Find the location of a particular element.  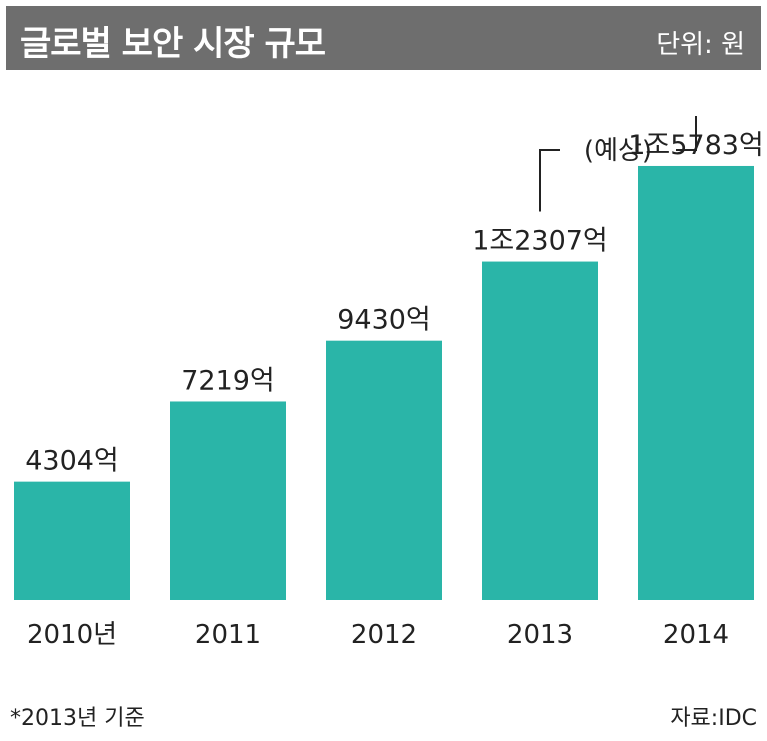

bar-2011 is located at coordinates (228, 500).